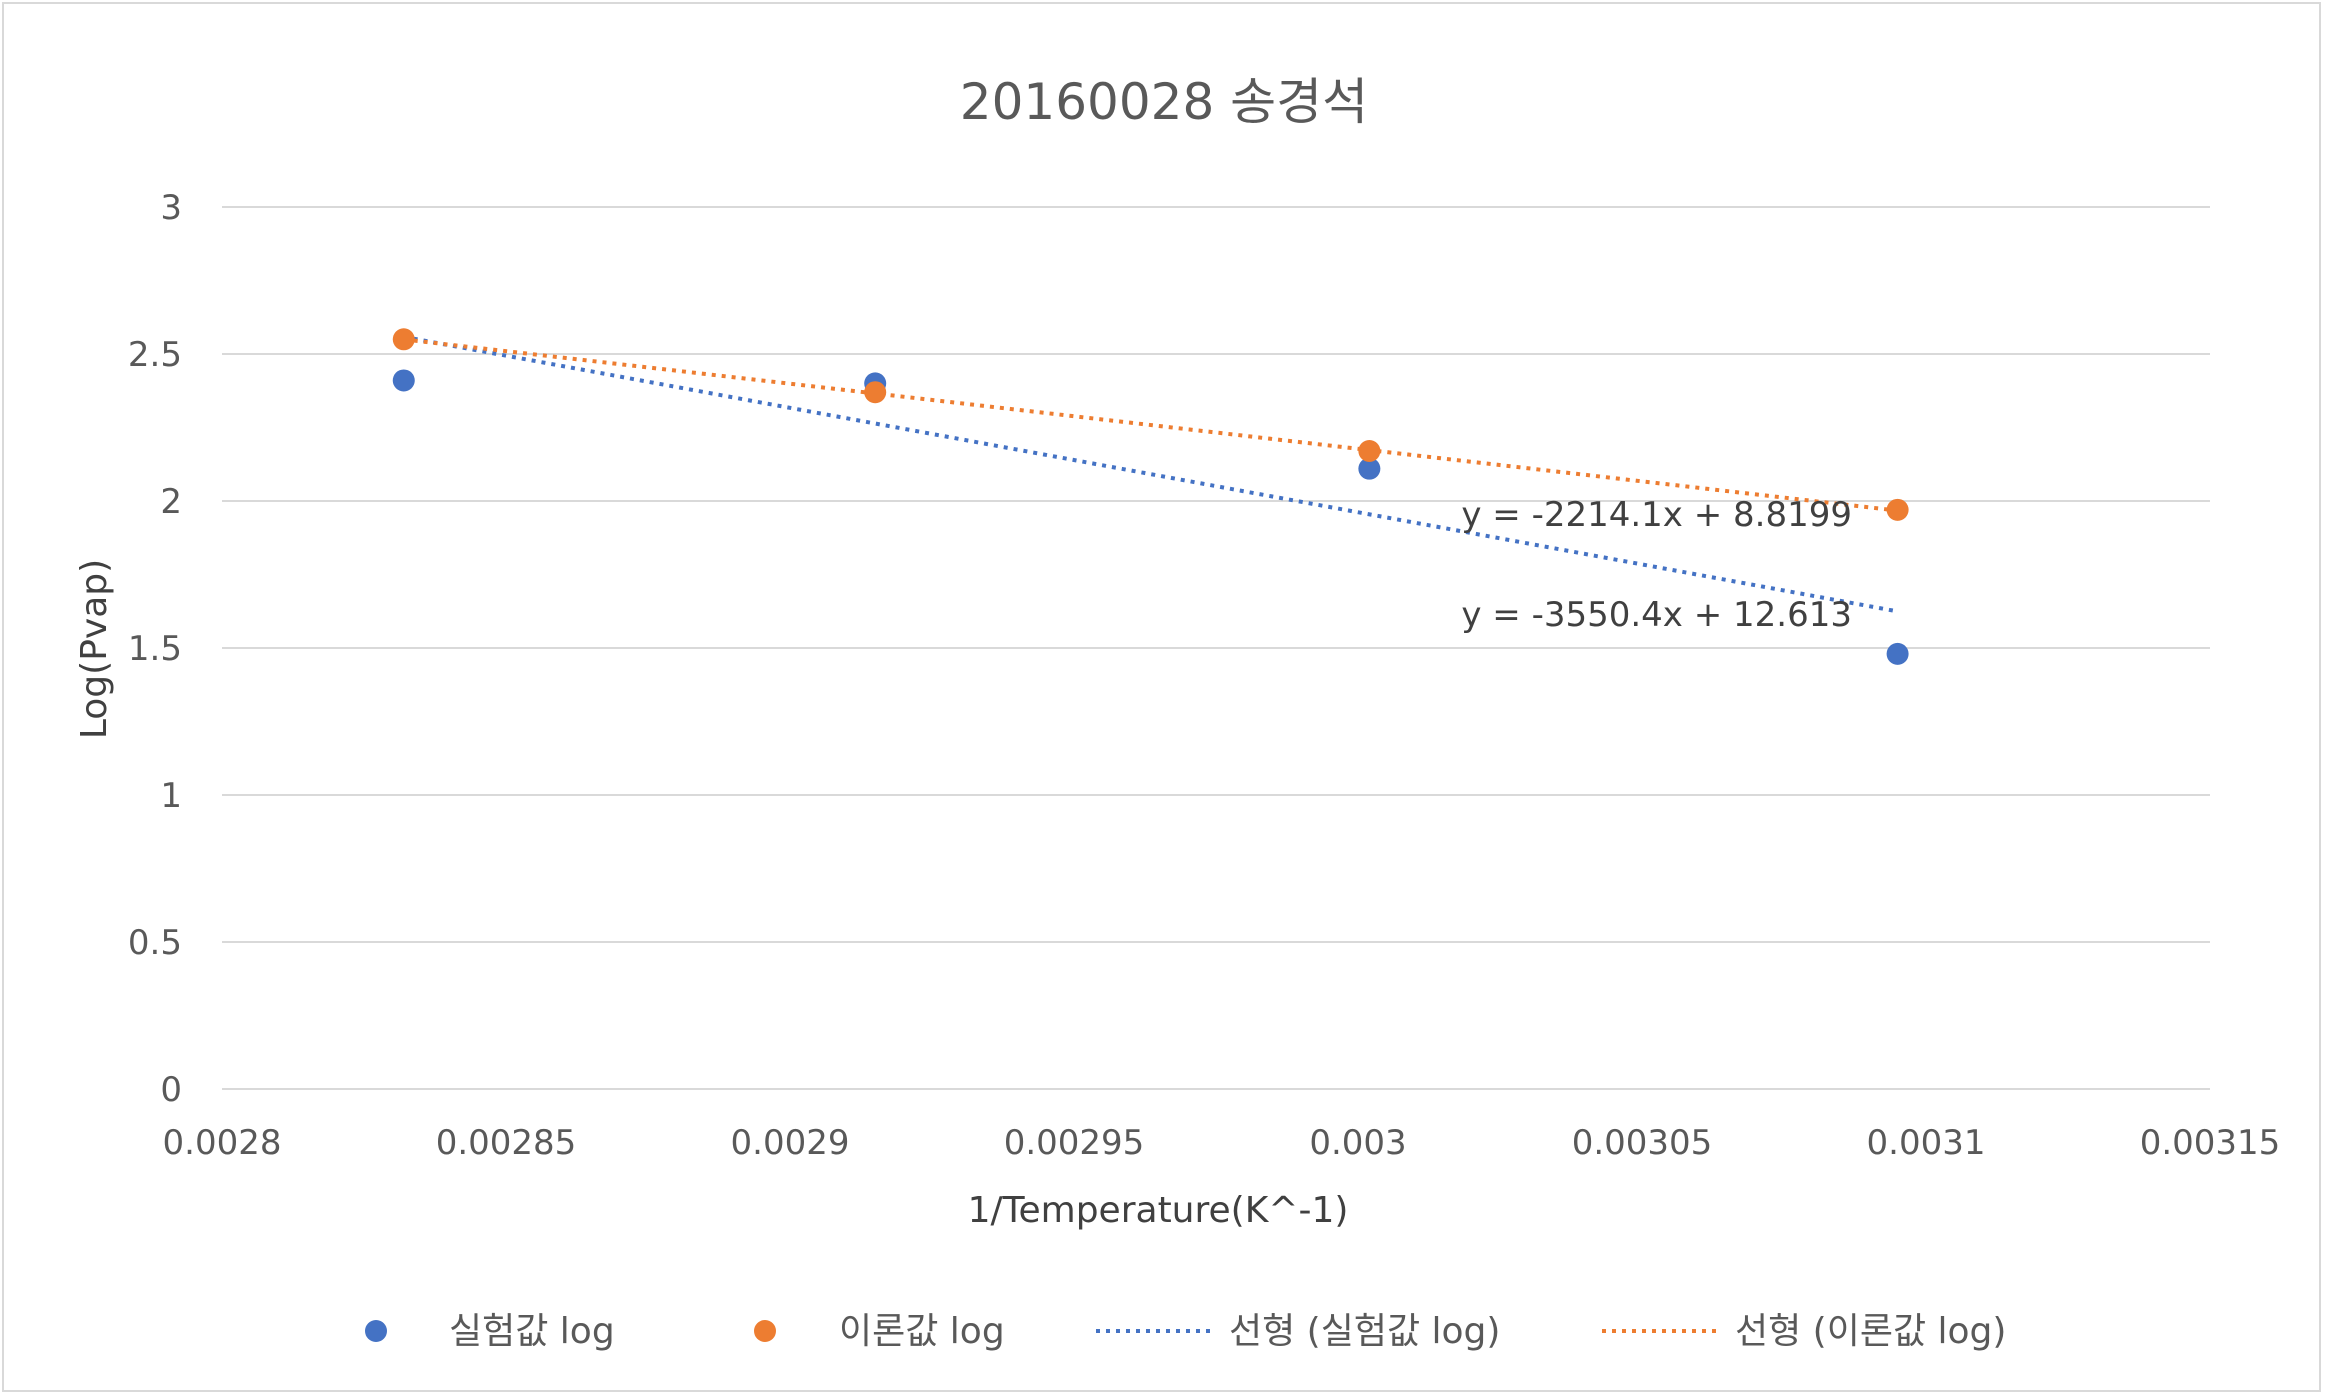  What do you see at coordinates (1364, 1331) in the screenshot?
I see `legend-label: 선형 (실험값 log)` at bounding box center [1364, 1331].